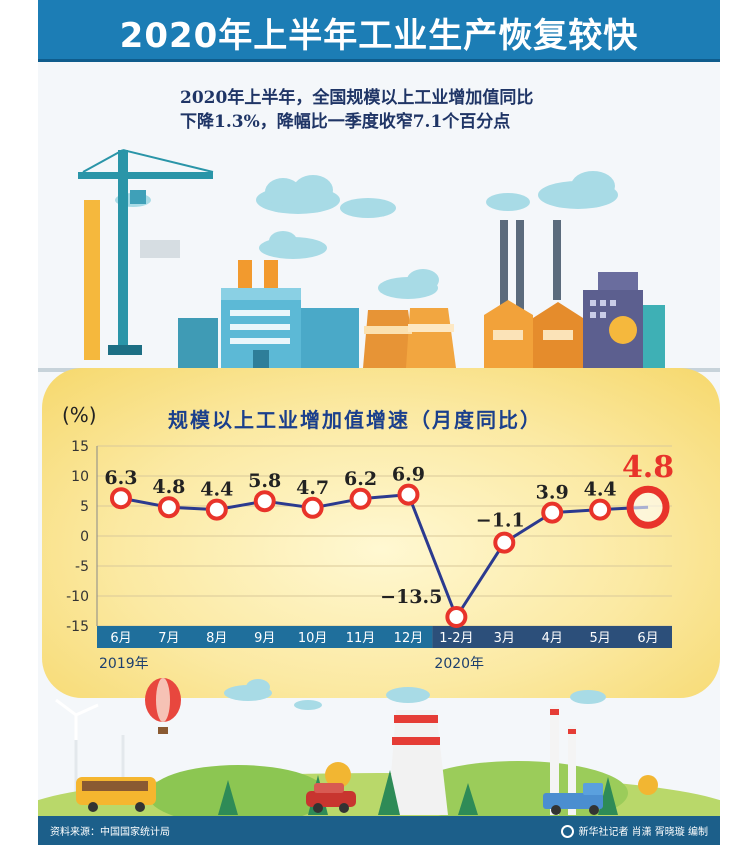 This screenshot has height=845, width=756. I want to click on highlight-marker, so click(648, 507).